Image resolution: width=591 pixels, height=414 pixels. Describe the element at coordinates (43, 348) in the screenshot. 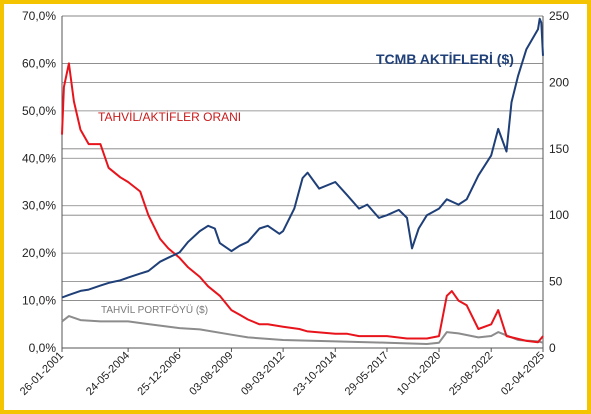

I see `left-tick-label: 0,0%` at that location.